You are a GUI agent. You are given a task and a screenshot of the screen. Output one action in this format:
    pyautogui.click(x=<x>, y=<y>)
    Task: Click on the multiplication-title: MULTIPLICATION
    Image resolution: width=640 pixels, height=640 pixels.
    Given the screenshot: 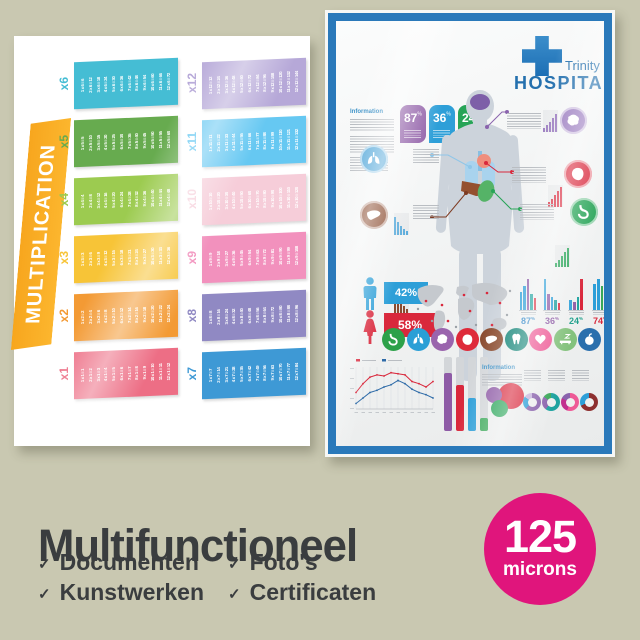 What is the action you would take?
    pyautogui.click(x=40, y=234)
    